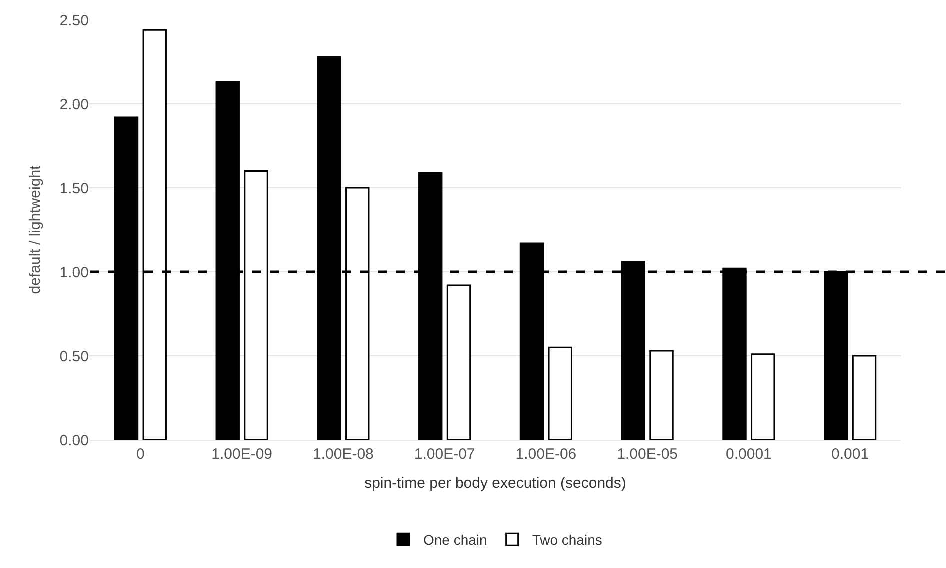 The image size is (946, 568). I want to click on y-tick-label: 2.00, so click(74, 105).